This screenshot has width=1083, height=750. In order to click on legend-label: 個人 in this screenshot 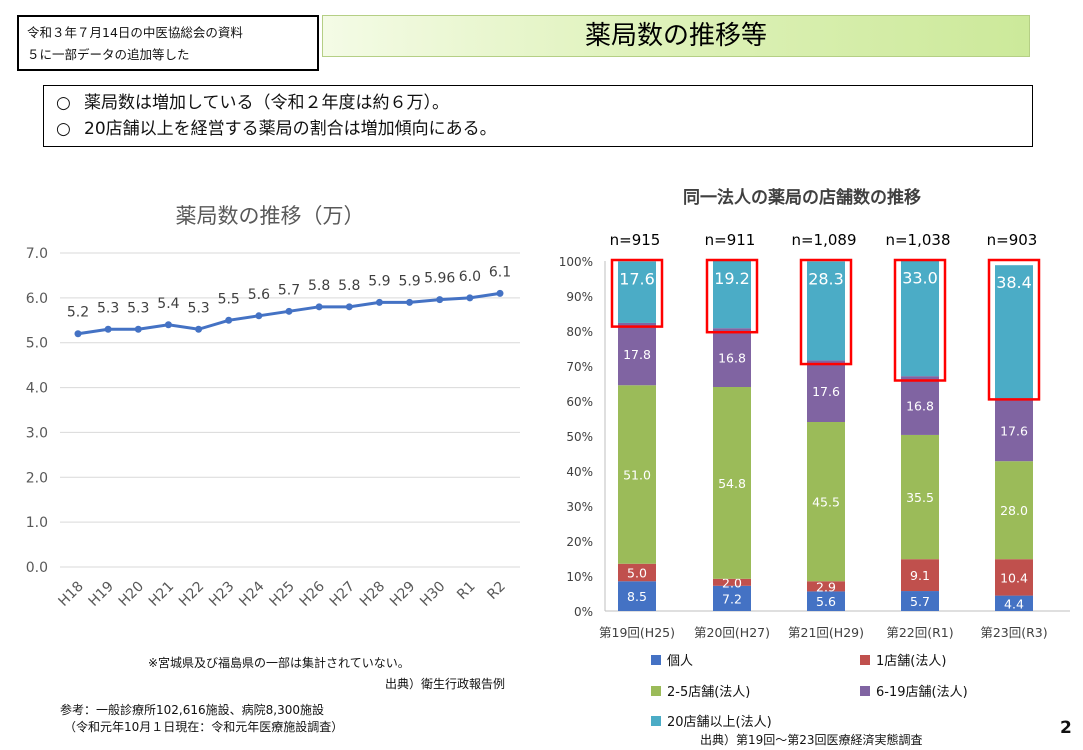, I will do `click(680, 661)`.